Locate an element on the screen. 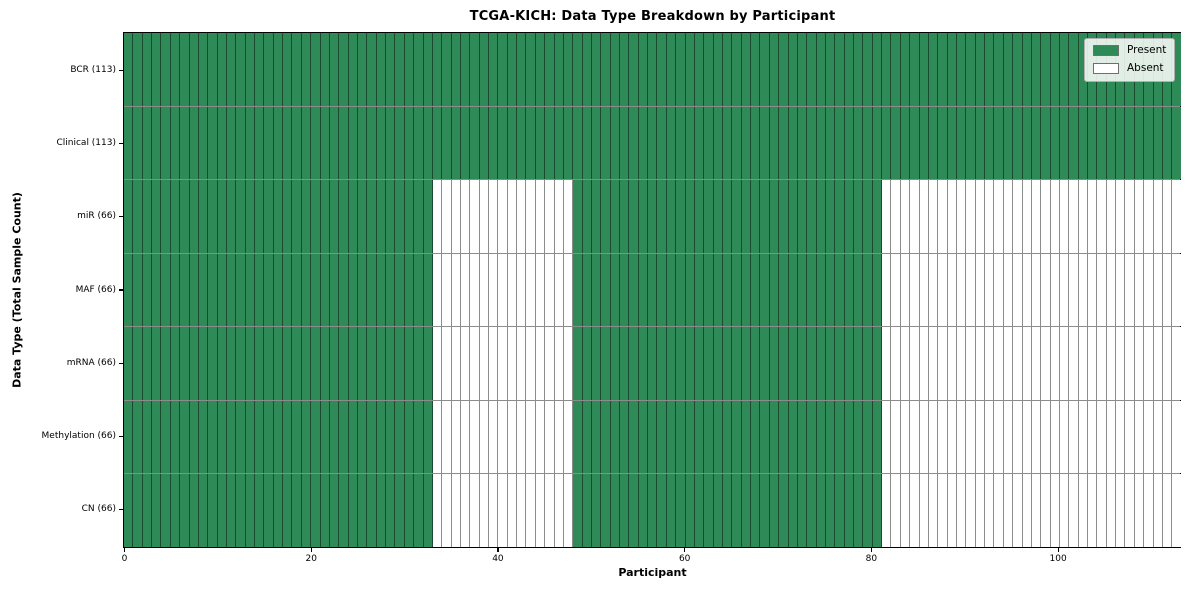  y-tick-label-BCR: BCR (113) is located at coordinates (93, 69).